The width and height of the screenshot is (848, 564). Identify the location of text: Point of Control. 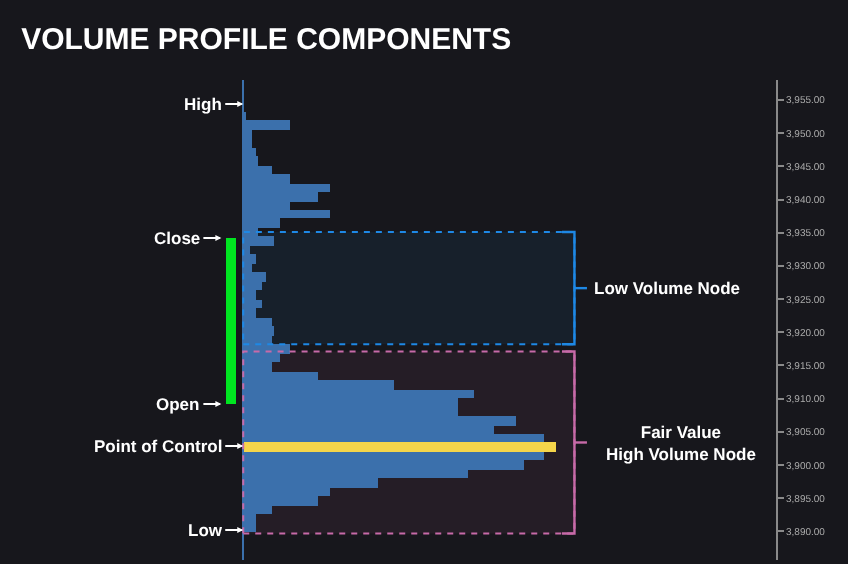
(158, 446).